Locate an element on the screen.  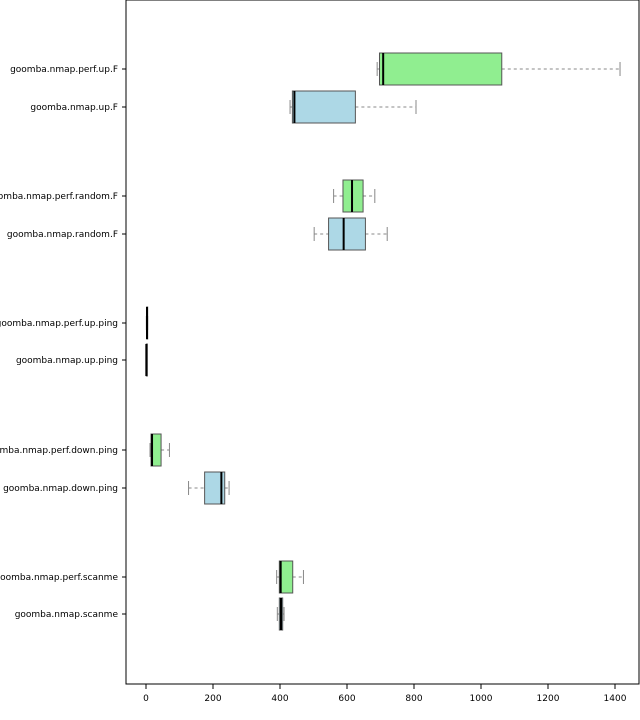
category-label: goomba.nmap.random.F is located at coordinates (62, 235).